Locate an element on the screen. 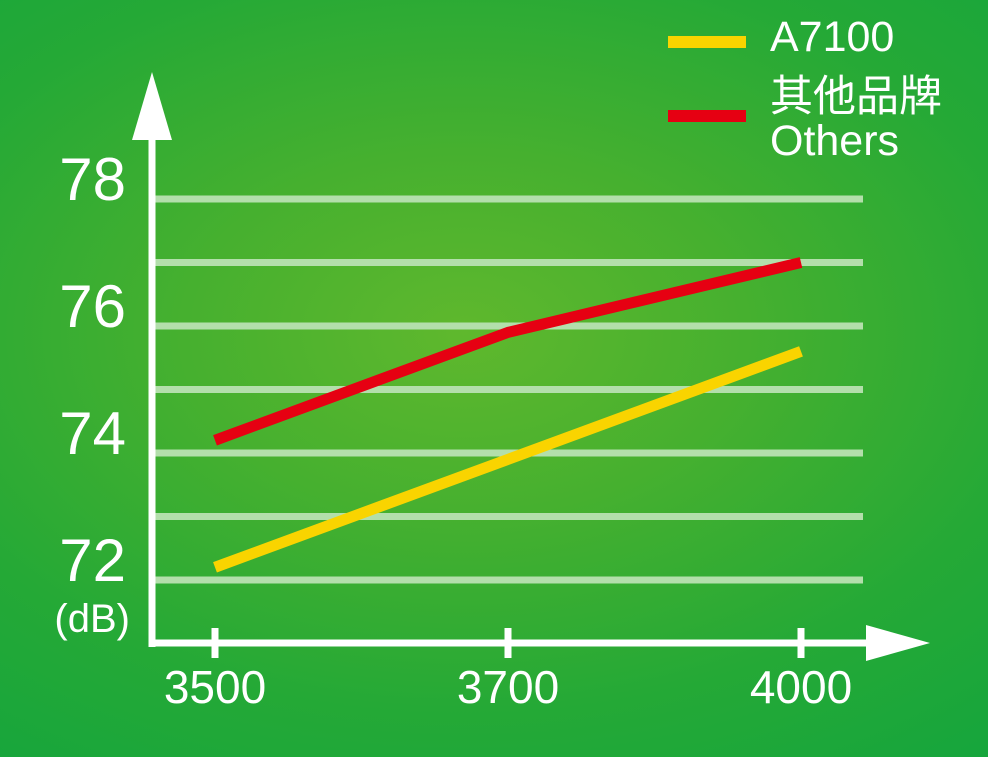  legend-label-a7100: A7100 is located at coordinates (832, 37).